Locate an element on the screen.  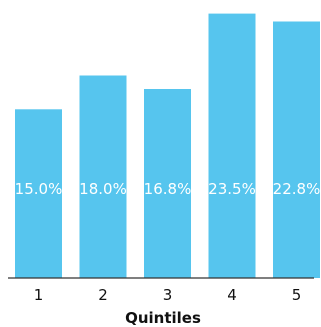
x-tick-label-5: 5 is located at coordinates (297, 295).